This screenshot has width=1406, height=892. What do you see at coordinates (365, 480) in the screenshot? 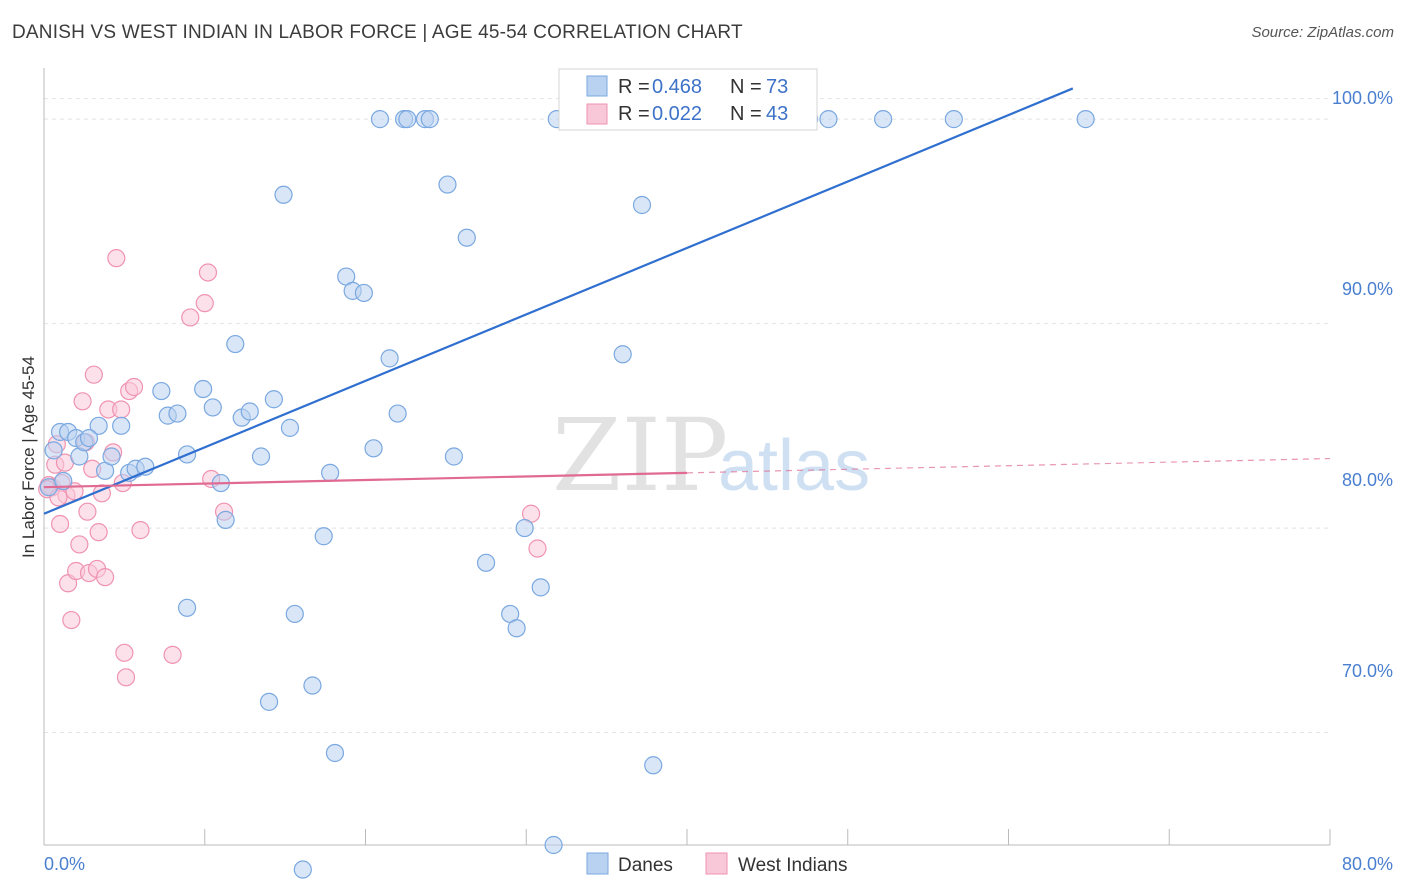
I see `west-indians-trend-line` at bounding box center [365, 480].